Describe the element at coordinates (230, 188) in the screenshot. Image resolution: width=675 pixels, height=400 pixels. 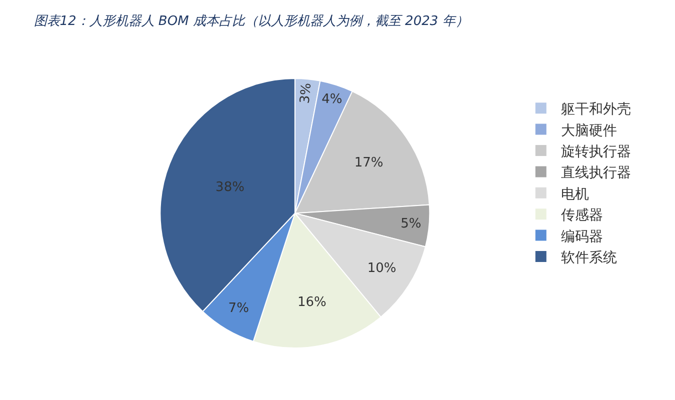
I see `data-label: 38%` at that location.